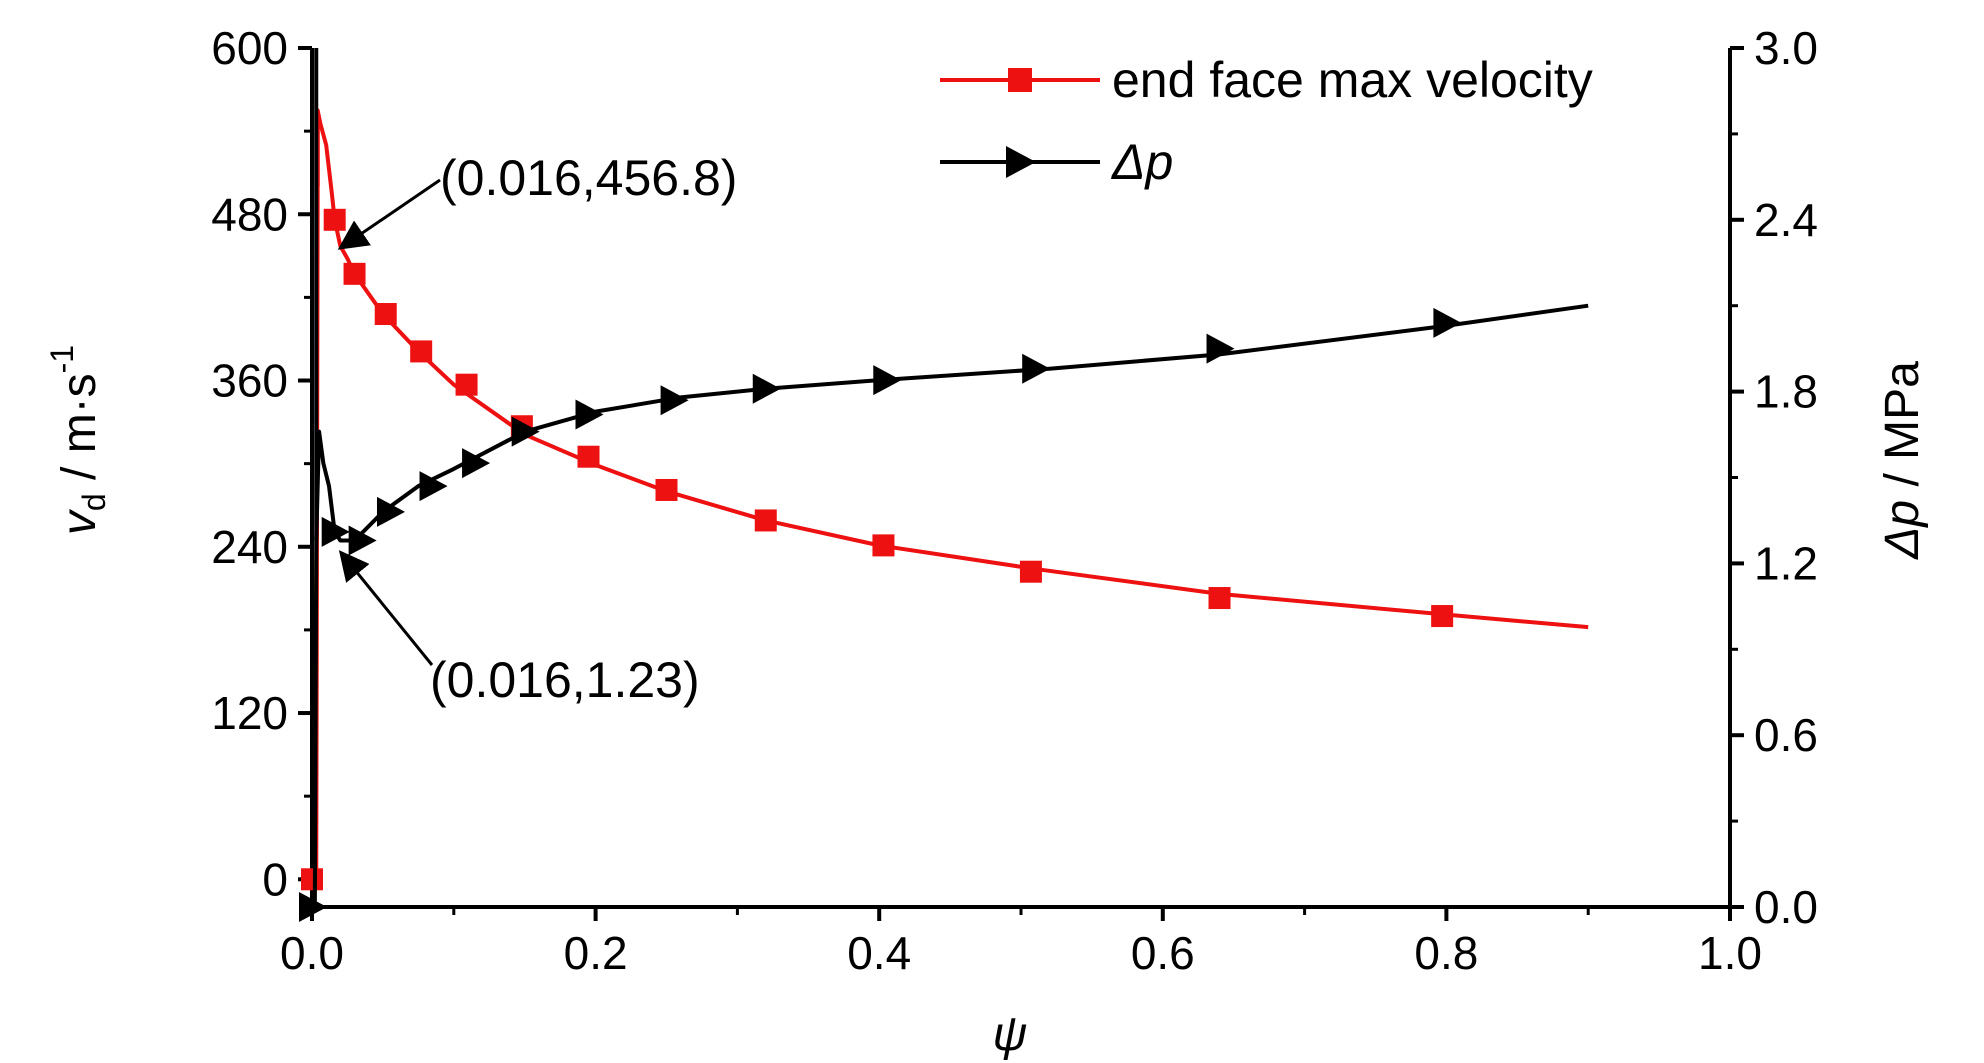 The height and width of the screenshot is (1063, 1984). I want to click on left-y-tick-label: 0, so click(275, 879).